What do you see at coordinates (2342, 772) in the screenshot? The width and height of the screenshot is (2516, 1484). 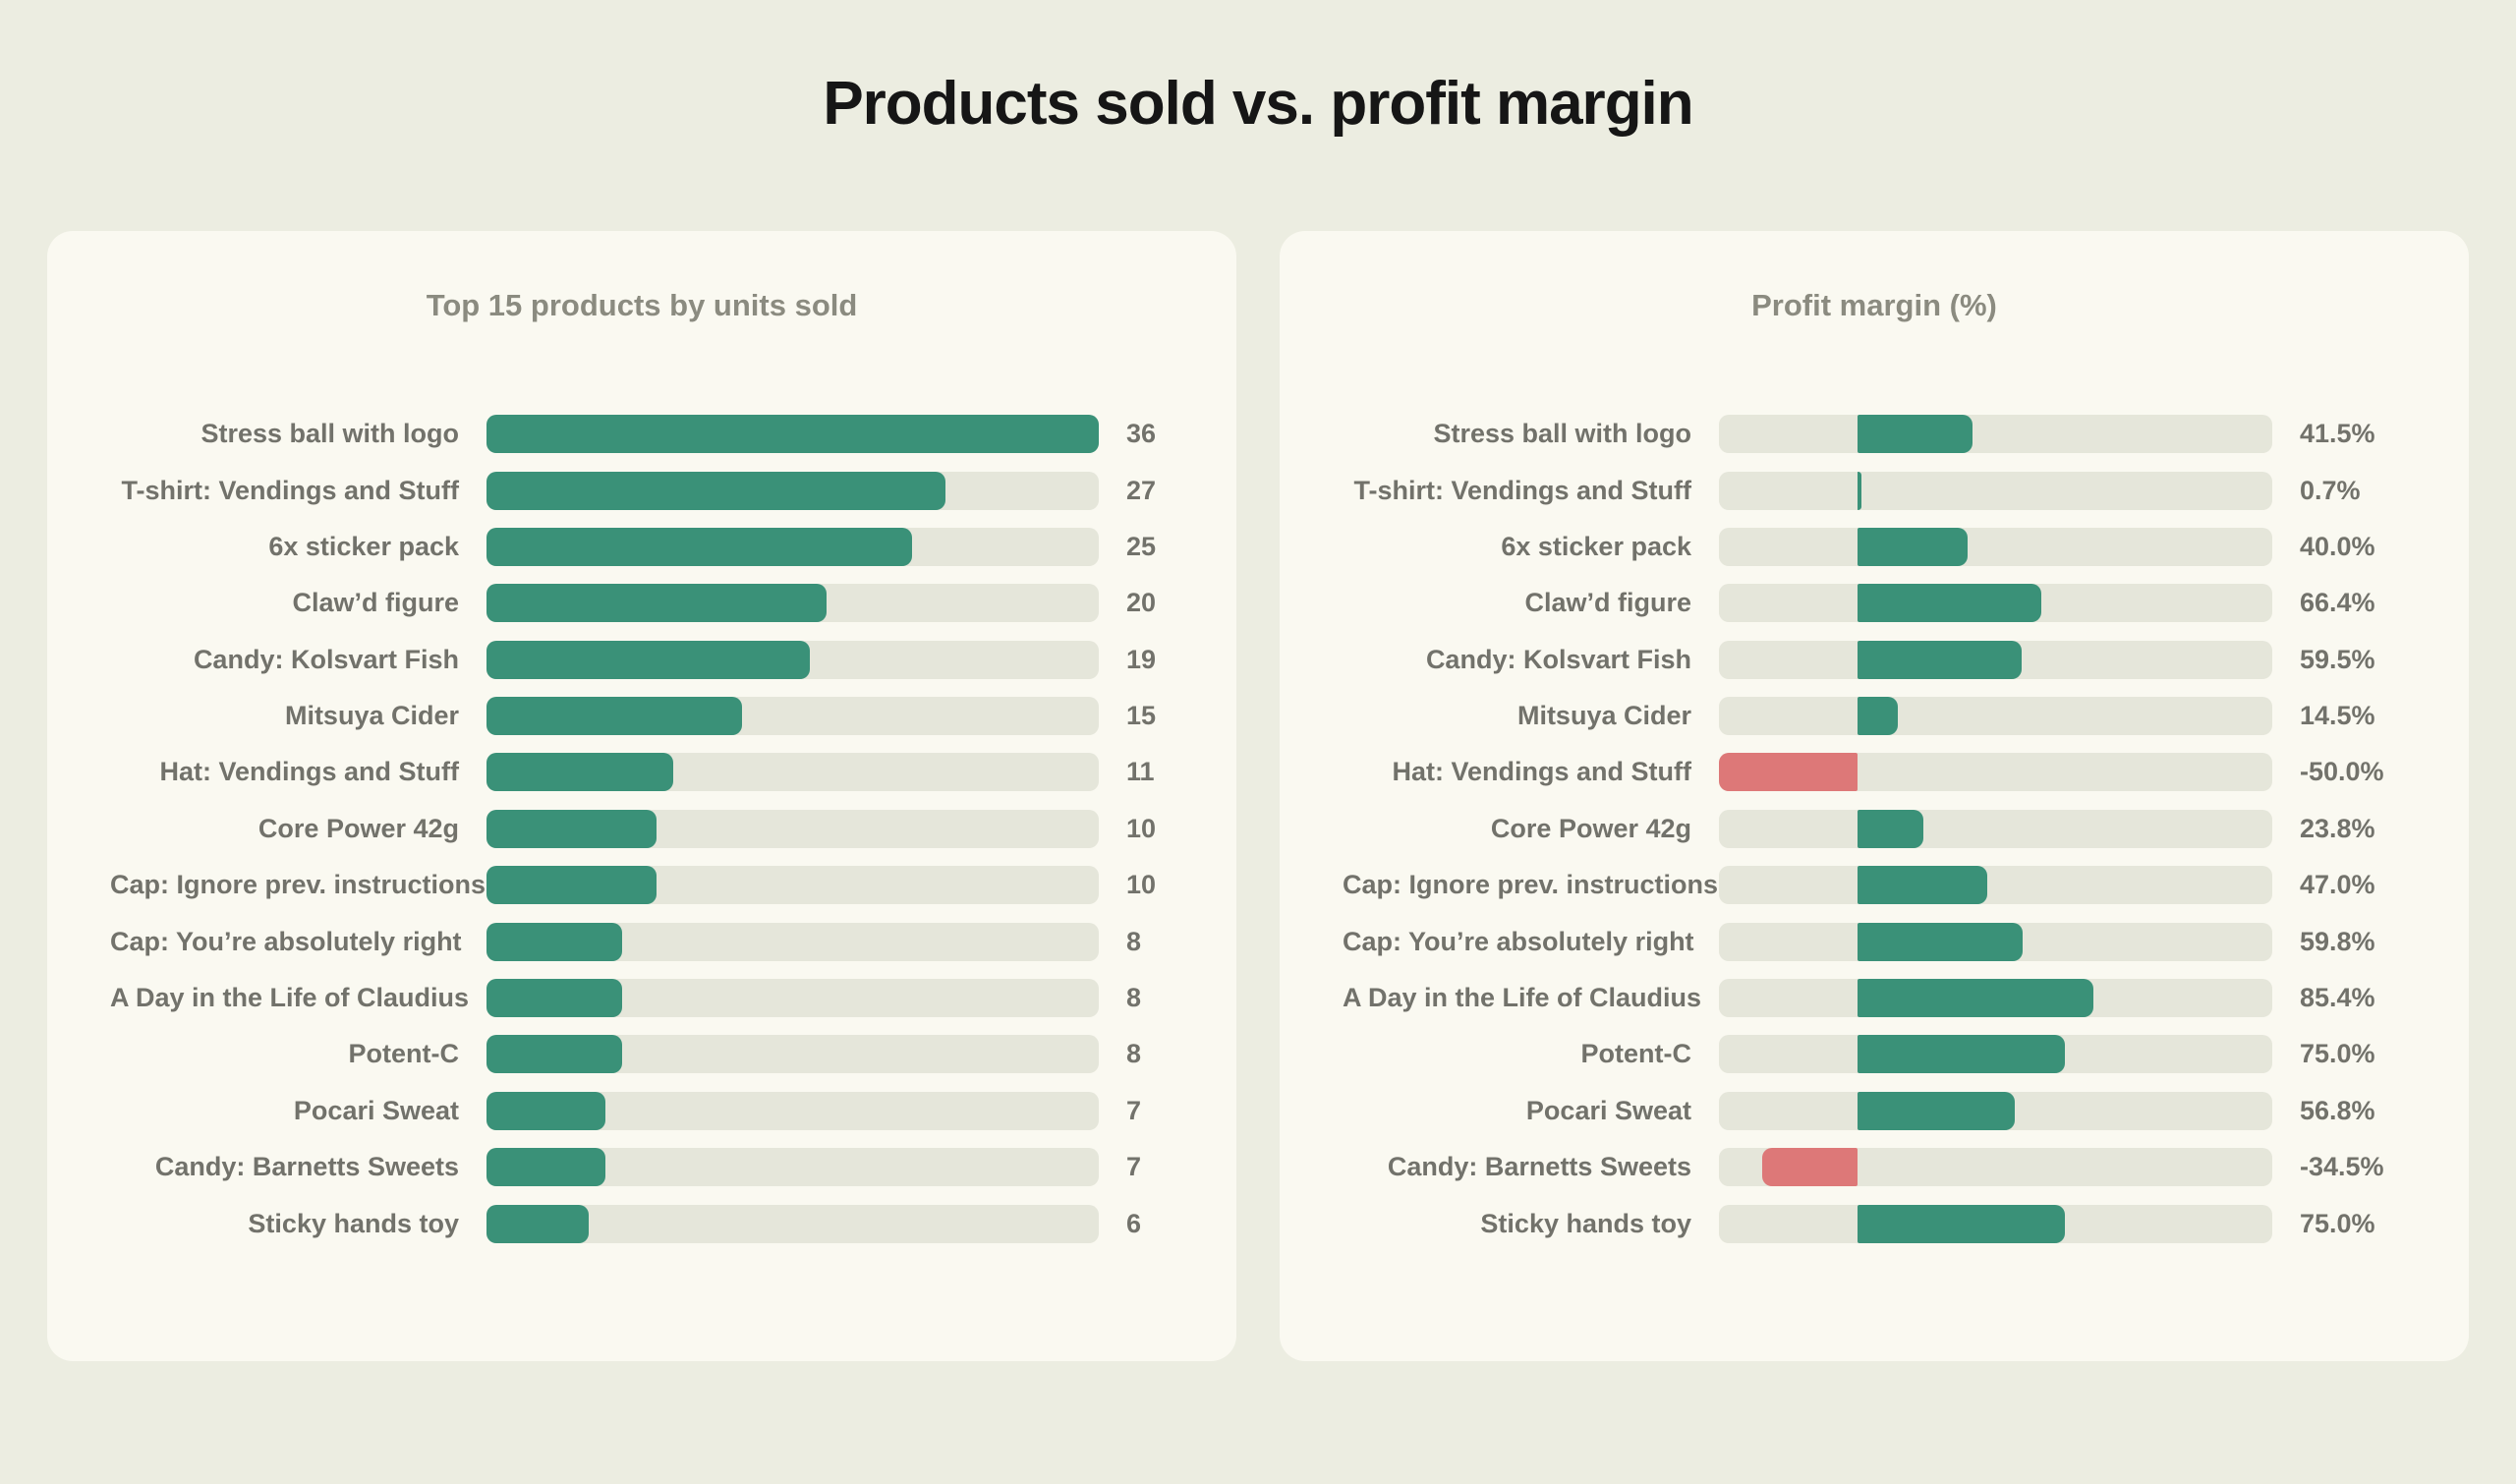 I see `value-label: -50.0%` at bounding box center [2342, 772].